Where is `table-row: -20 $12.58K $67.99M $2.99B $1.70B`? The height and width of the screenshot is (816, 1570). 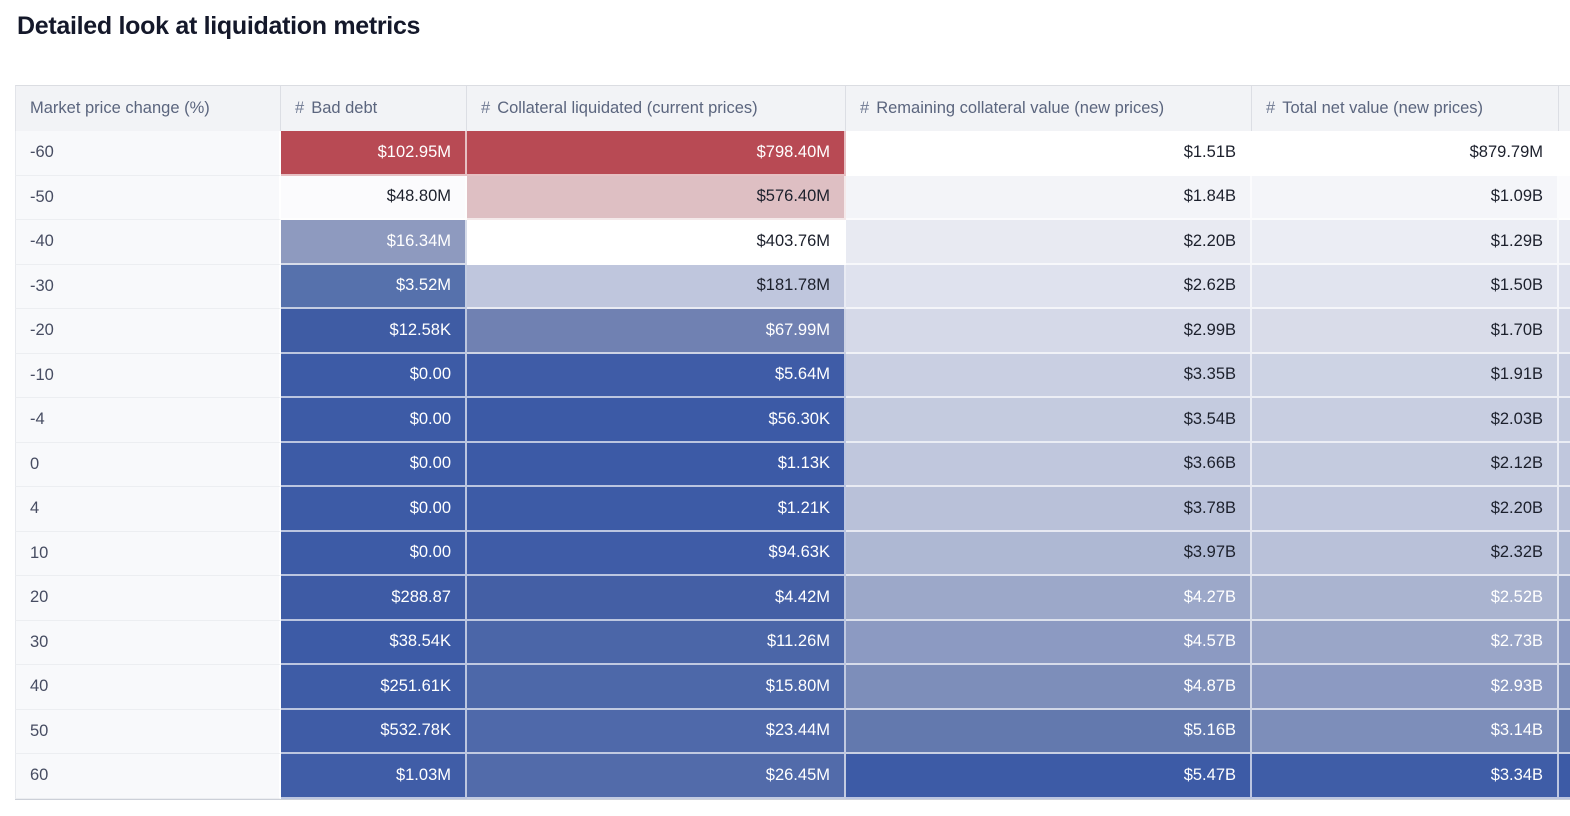 table-row: -20 $12.58K $67.99M $2.99B $1.70B is located at coordinates (792, 331).